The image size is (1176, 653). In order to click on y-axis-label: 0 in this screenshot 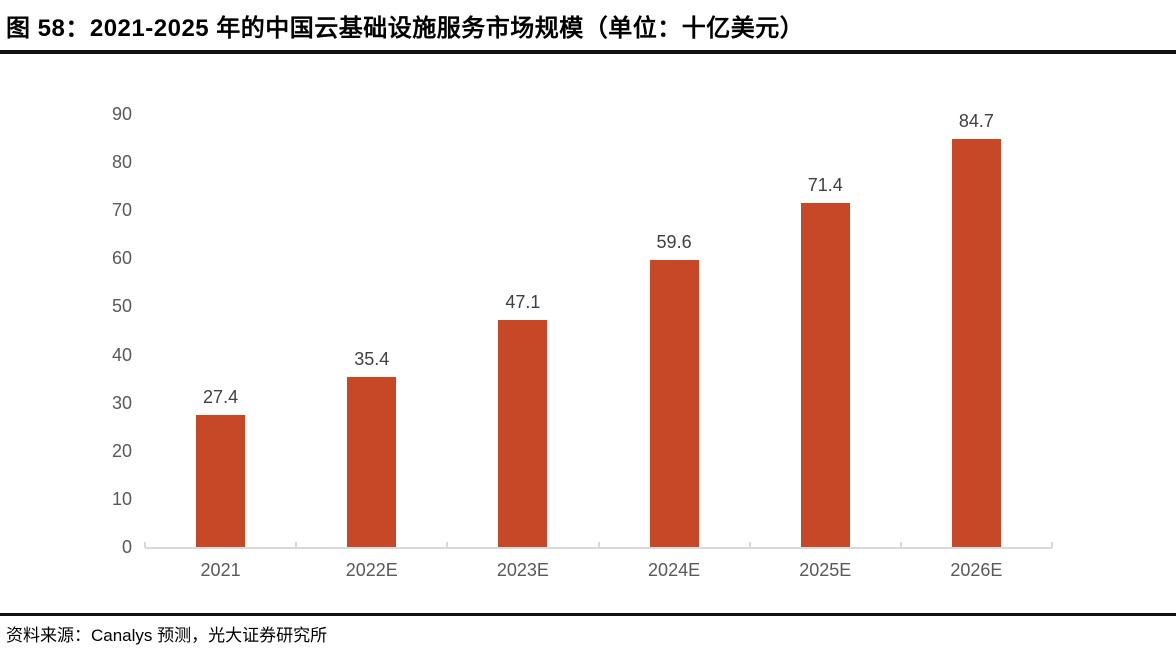, I will do `click(126, 547)`.